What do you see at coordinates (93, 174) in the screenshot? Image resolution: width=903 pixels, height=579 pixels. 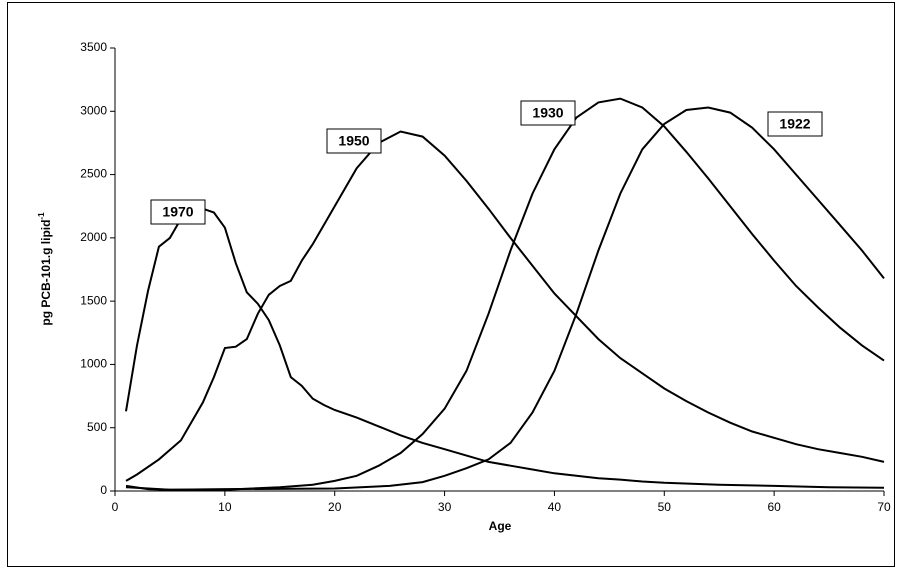 I see `y-tick-label: 2500` at bounding box center [93, 174].